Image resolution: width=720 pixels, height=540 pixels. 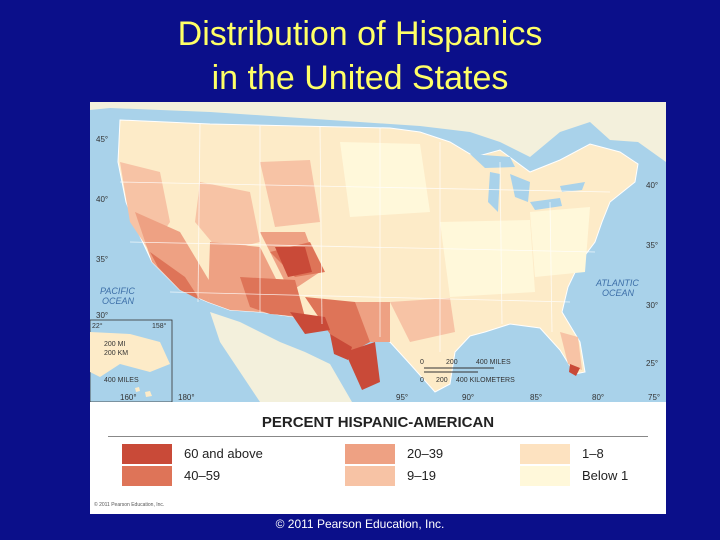 What do you see at coordinates (421, 475) in the screenshot?
I see `legend-label-9-19: 9–19` at bounding box center [421, 475].